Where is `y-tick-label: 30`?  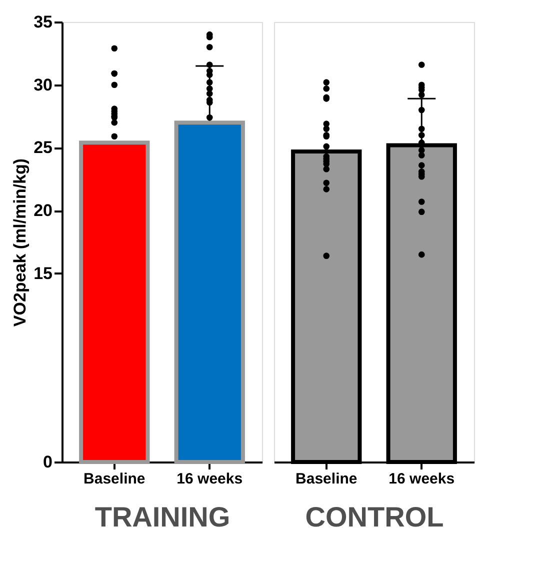
y-tick-label: 30 is located at coordinates (43, 84).